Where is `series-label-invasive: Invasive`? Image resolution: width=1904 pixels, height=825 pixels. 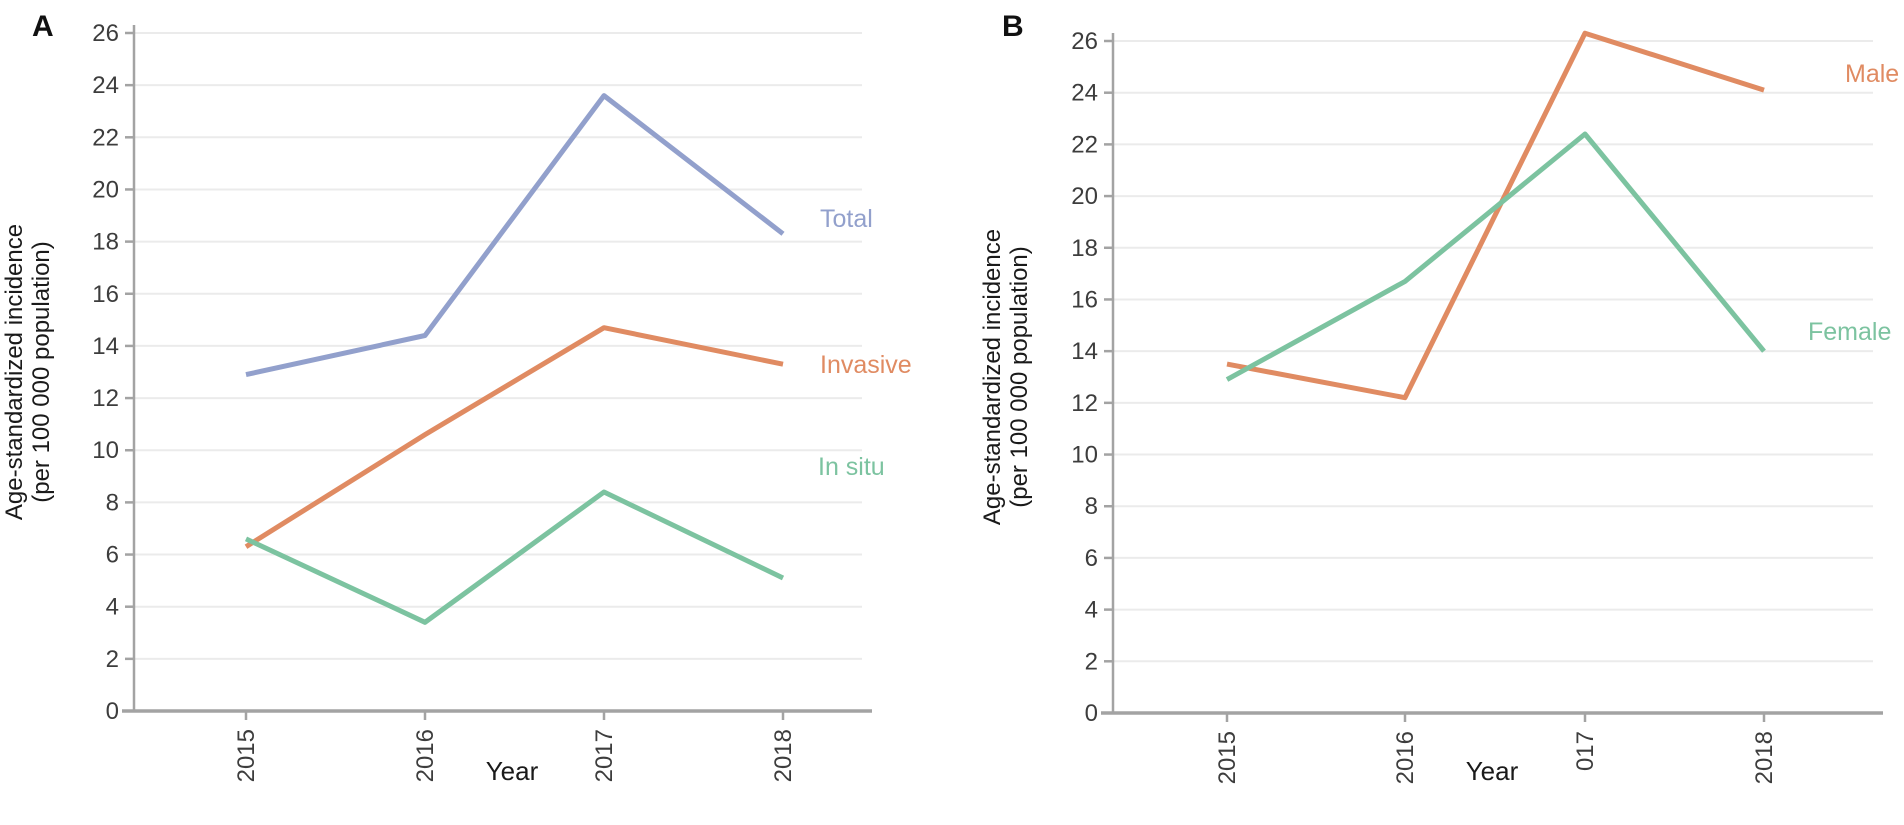 series-label-invasive: Invasive is located at coordinates (866, 365).